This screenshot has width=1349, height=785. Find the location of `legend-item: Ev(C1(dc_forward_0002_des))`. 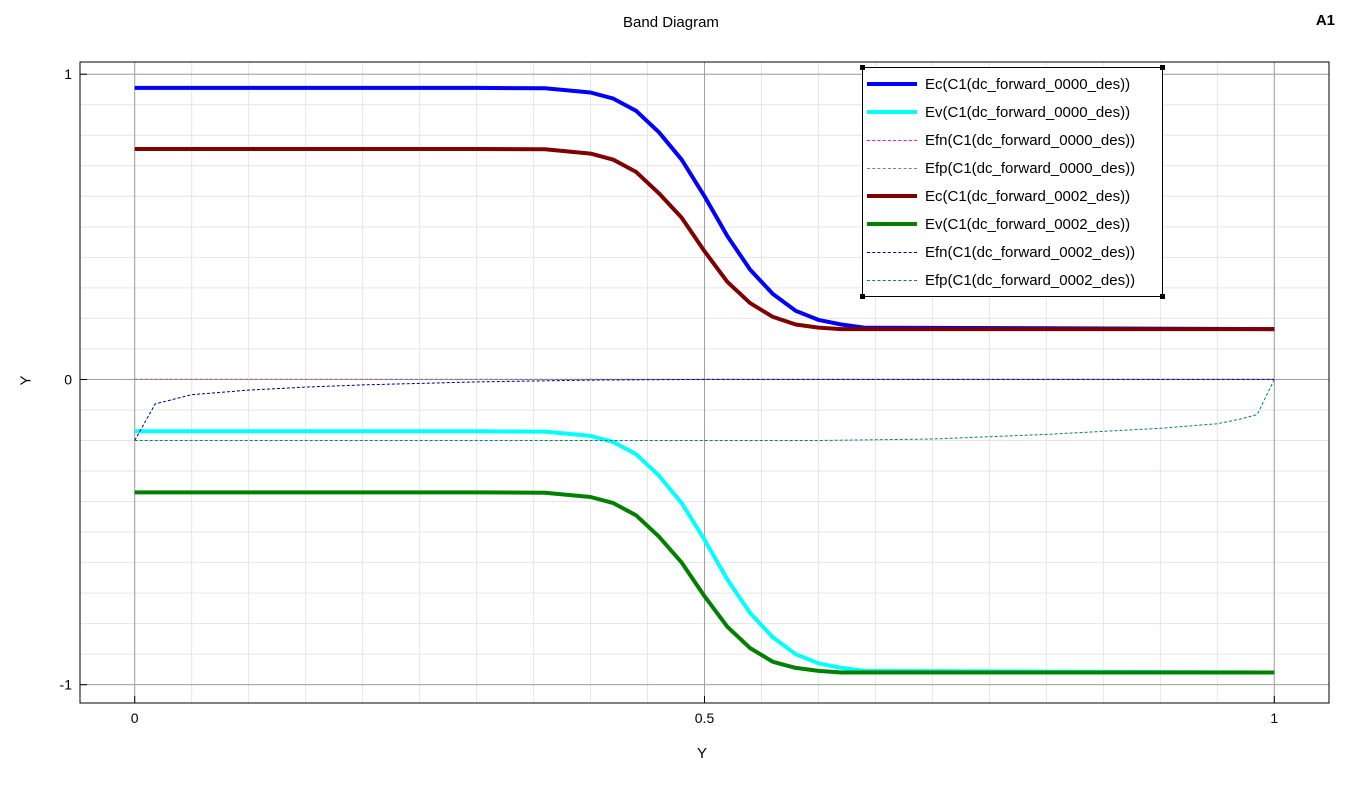

legend-item: Ev(C1(dc_forward_0002_des)) is located at coordinates (996, 224).